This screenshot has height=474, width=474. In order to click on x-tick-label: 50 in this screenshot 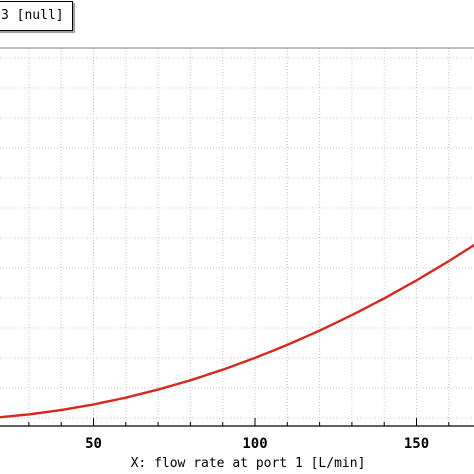, I will do `click(93, 444)`.